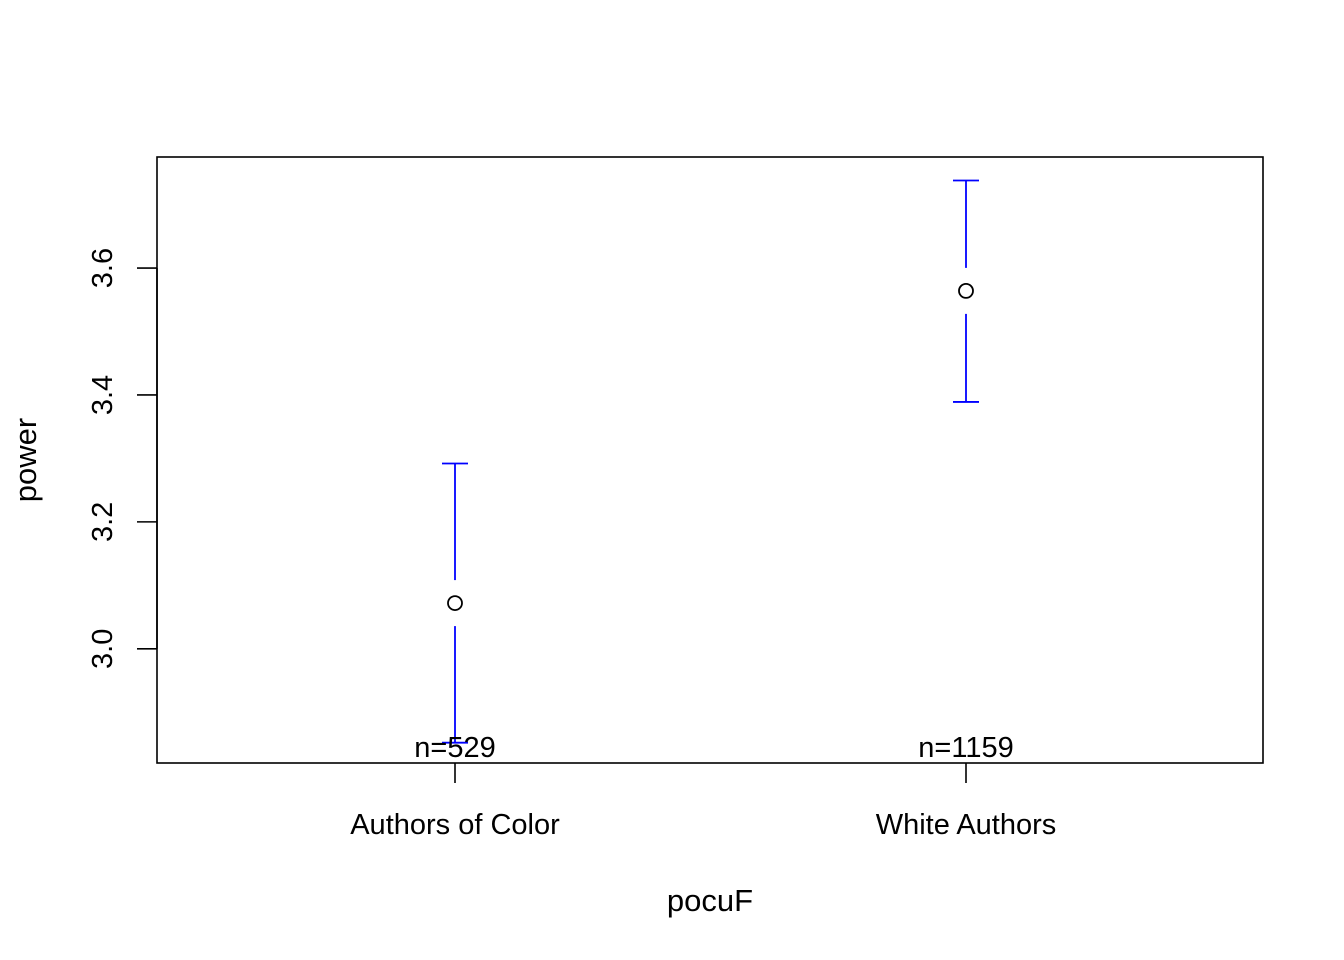  I want to click on mean-points, so click(710, 446).